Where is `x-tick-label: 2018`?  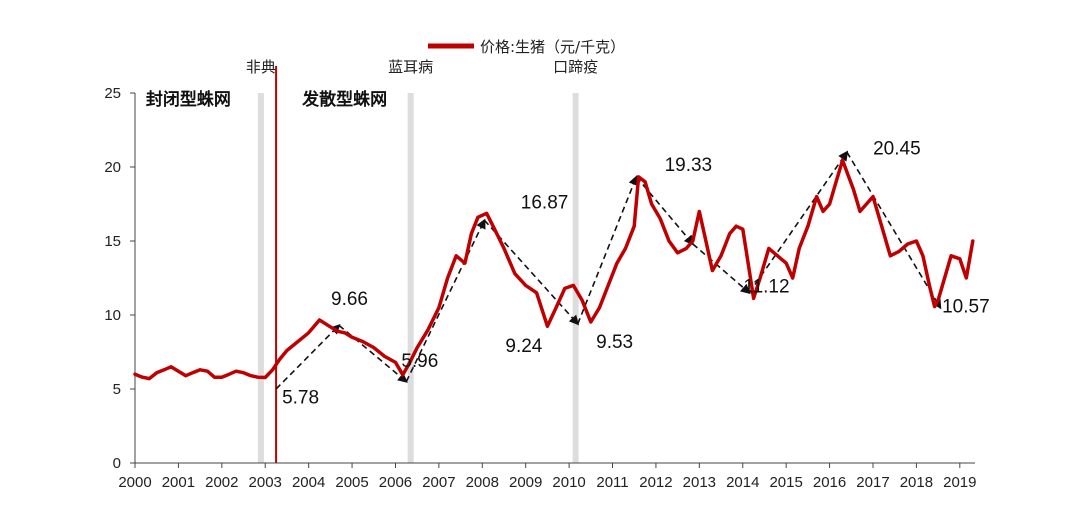
x-tick-label: 2018 is located at coordinates (916, 482).